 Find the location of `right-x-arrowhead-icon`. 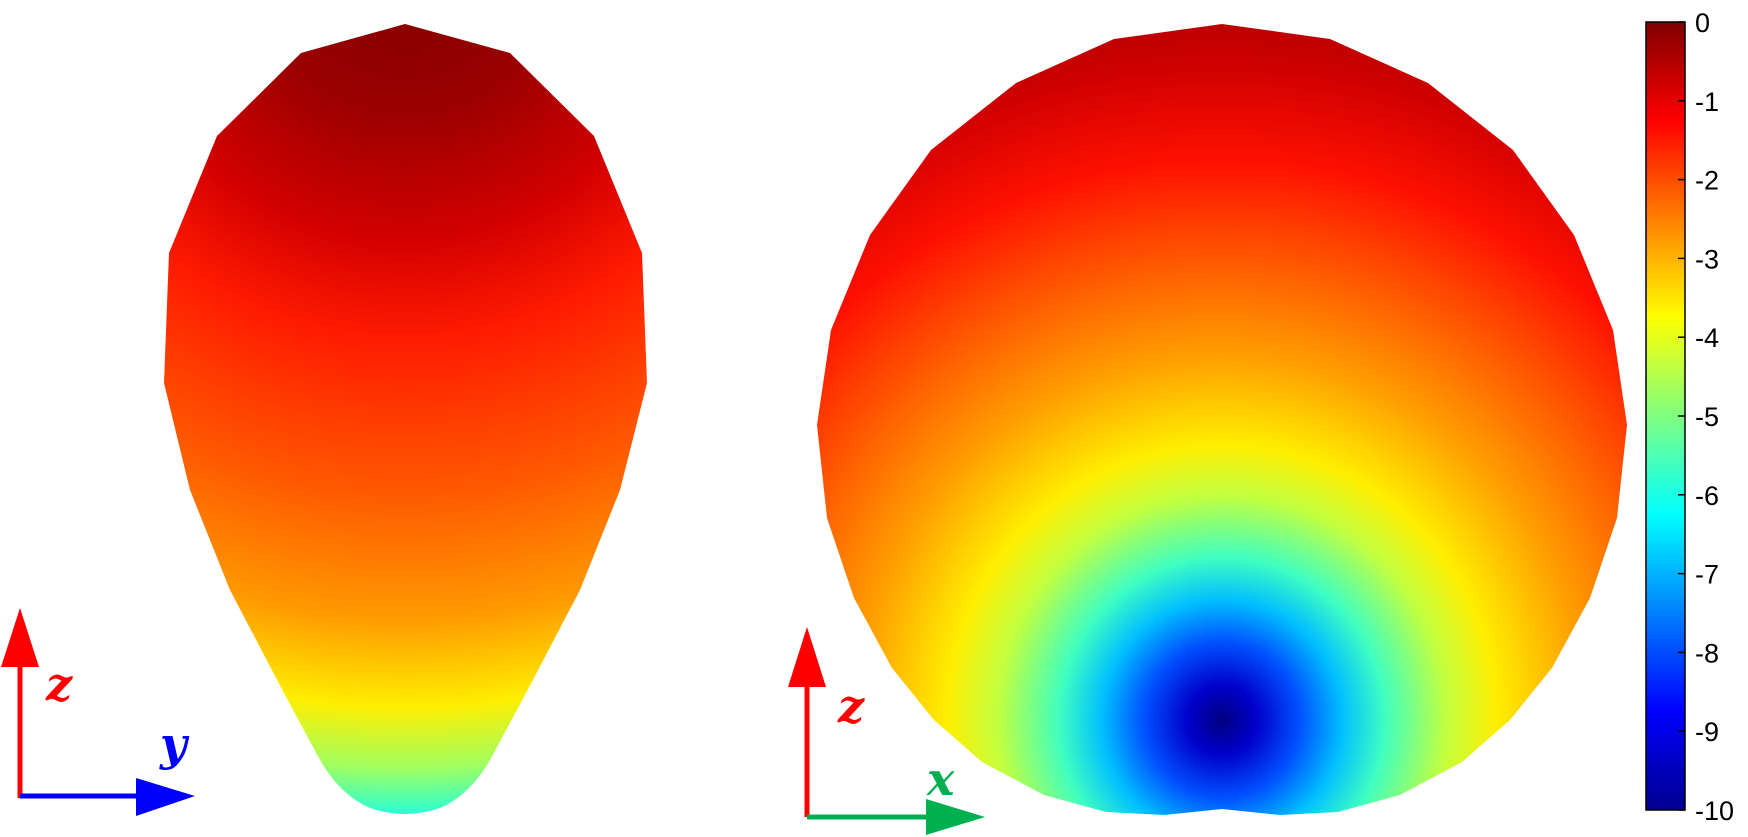

right-x-arrowhead-icon is located at coordinates (955, 817).